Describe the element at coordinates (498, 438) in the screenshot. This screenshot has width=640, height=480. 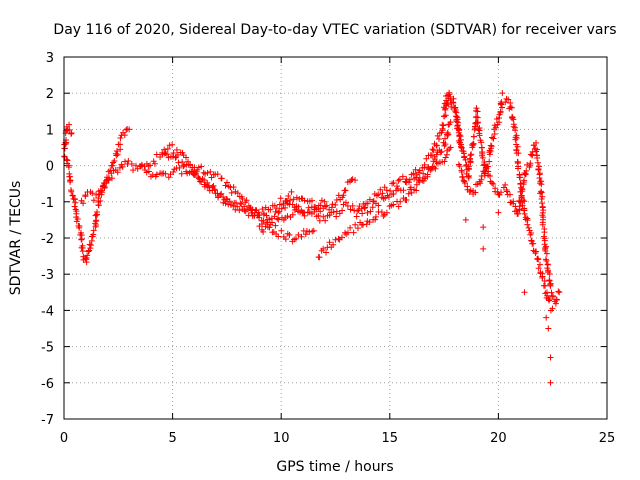
I see `x-tick-label: 20` at that location.